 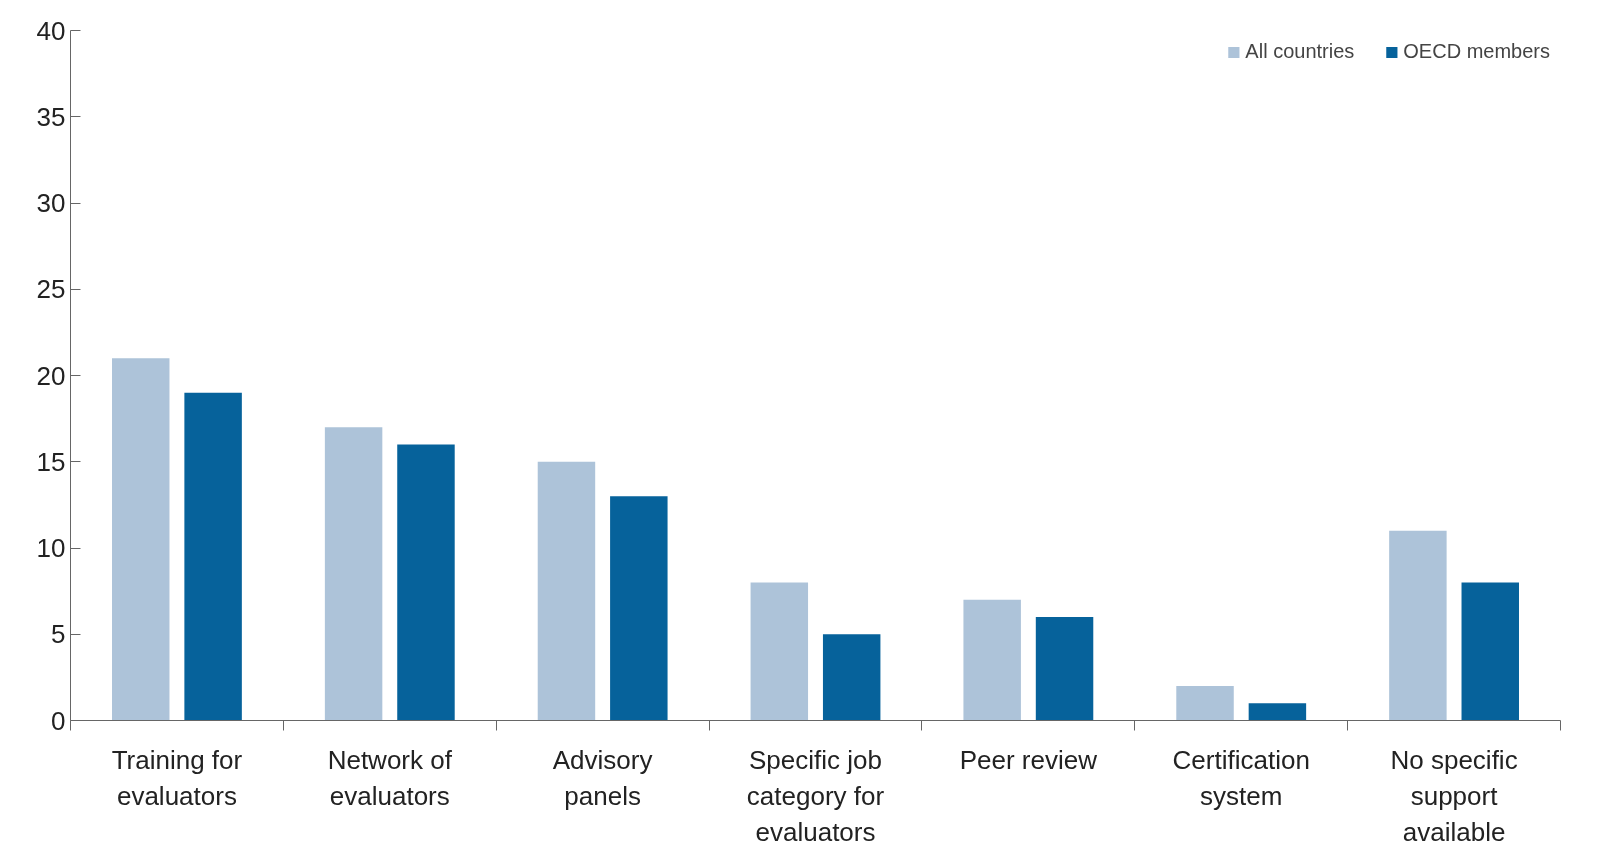 I want to click on x-tick-label: Specific job category for evaluators, so click(x=815, y=795).